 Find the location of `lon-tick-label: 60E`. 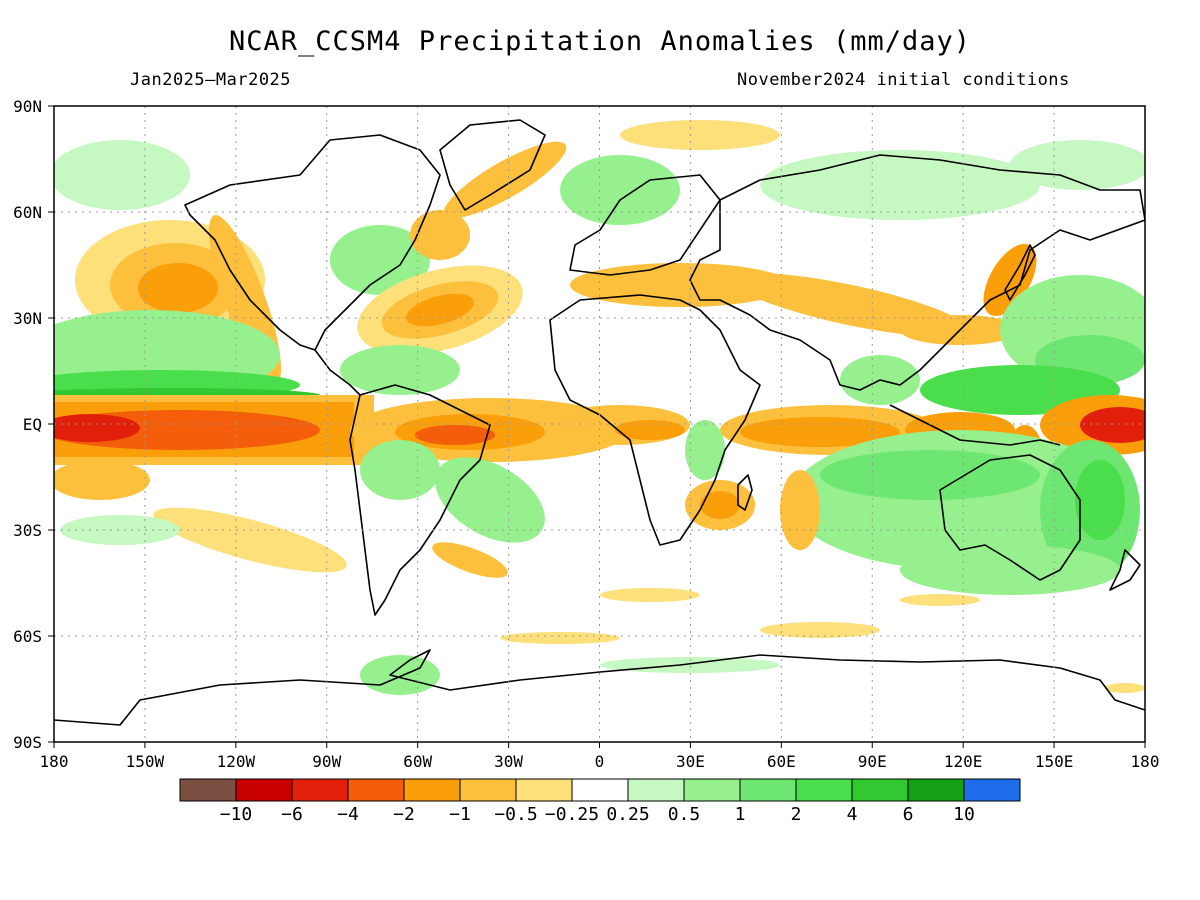

lon-tick-label: 60E is located at coordinates (781, 761).